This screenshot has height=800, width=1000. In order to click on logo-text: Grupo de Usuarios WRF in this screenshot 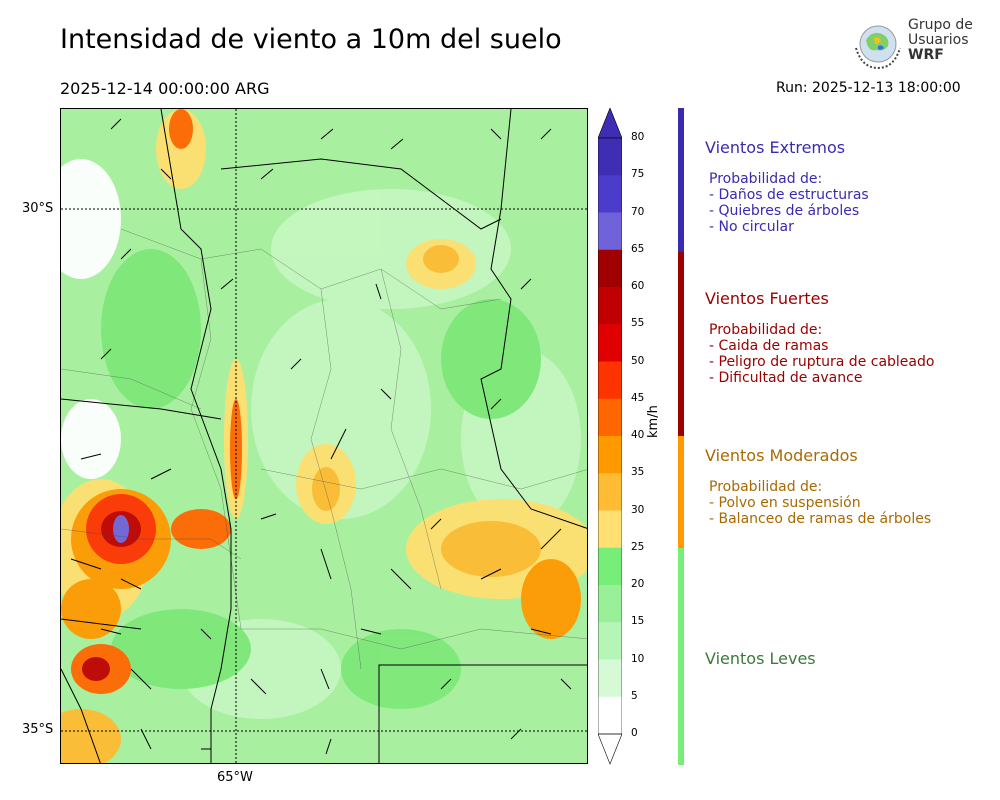, I will do `click(940, 40)`.